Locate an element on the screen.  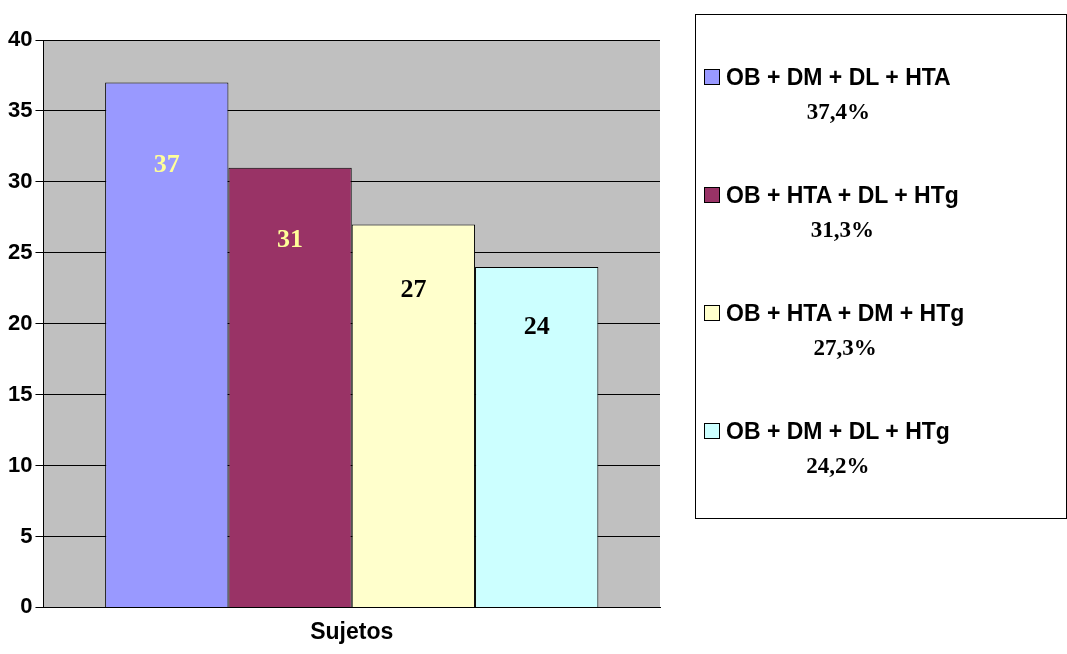
legend-label: OB + DM + DL + HTg 24,2% is located at coordinates (838, 449).